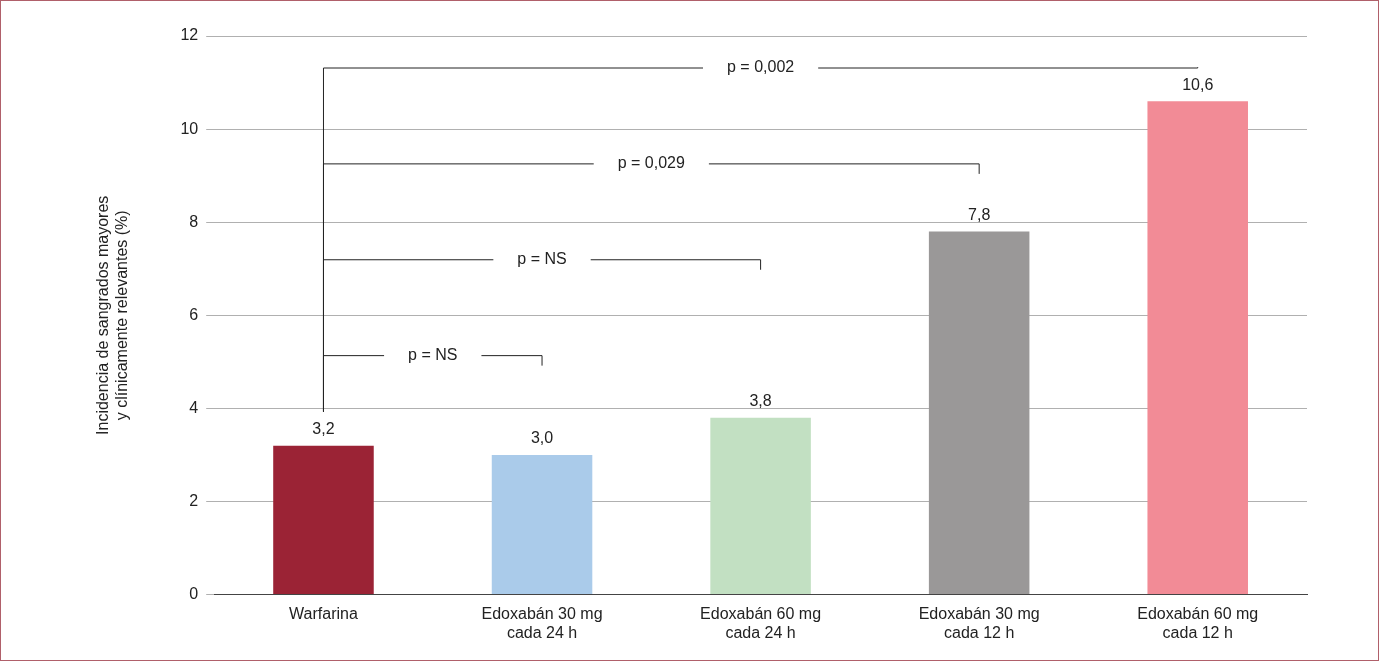  I want to click on x-tick-label: Edoxabán 30 mg cada 12 h, so click(979, 622).